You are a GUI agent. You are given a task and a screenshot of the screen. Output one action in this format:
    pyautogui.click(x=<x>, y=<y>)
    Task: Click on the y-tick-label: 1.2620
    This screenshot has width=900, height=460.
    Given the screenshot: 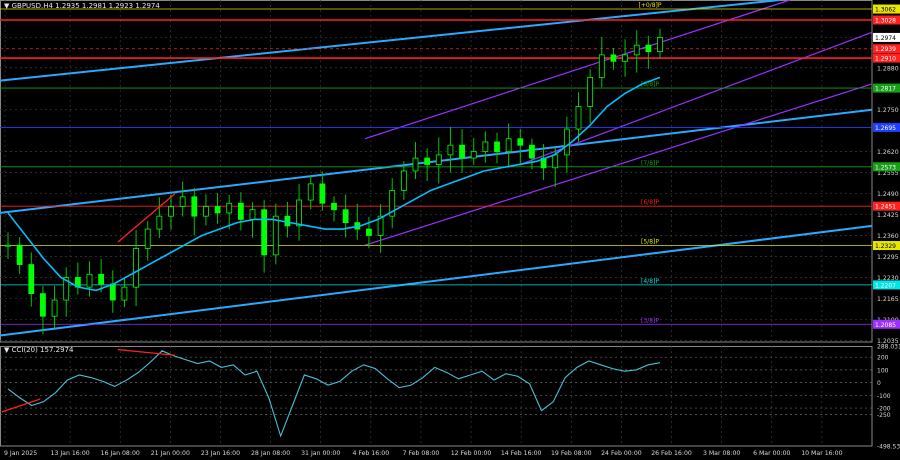 What is the action you would take?
    pyautogui.click(x=888, y=152)
    